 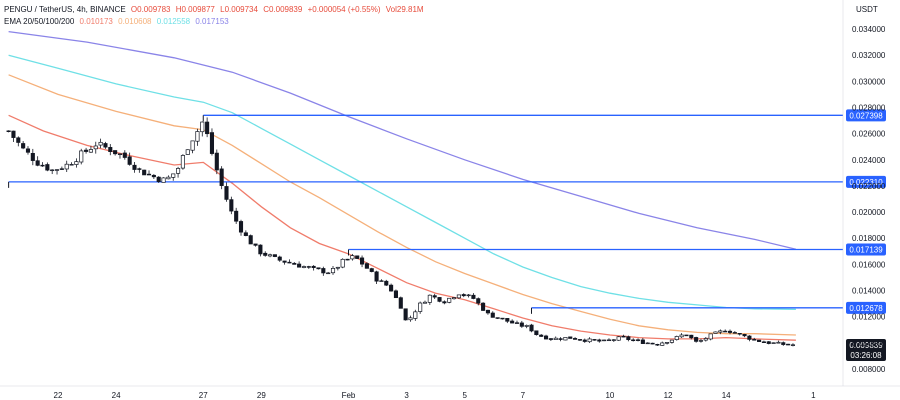 What do you see at coordinates (39, 21) in the screenshot?
I see `ema-label: EMA 20/50/100/200` at bounding box center [39, 21].